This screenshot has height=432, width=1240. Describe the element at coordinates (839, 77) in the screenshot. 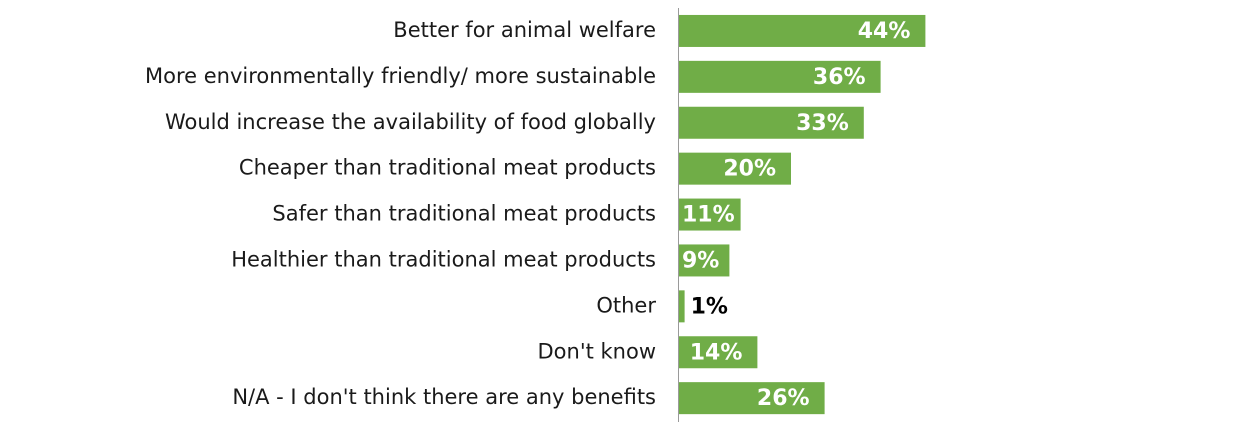

I see `value-label: 36%` at that location.